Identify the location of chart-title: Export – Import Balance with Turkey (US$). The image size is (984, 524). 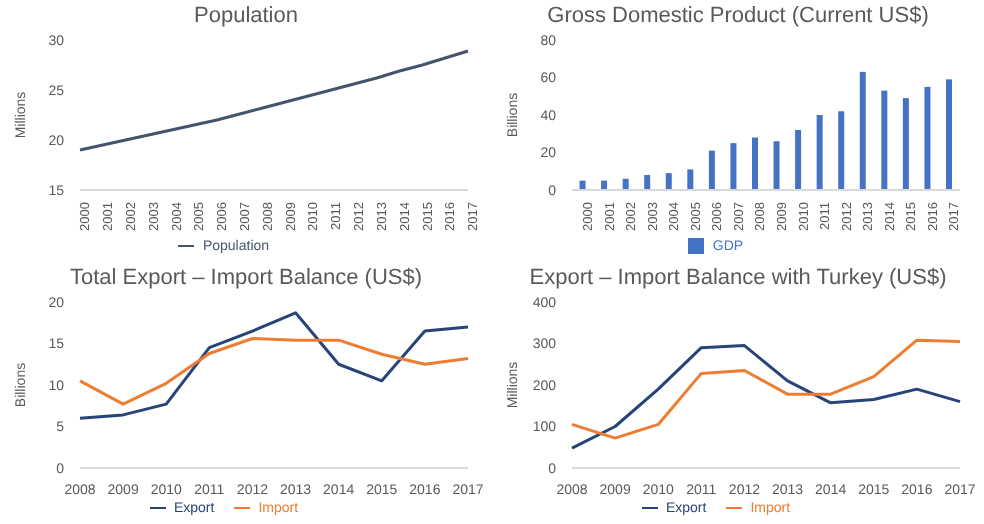
(738, 279).